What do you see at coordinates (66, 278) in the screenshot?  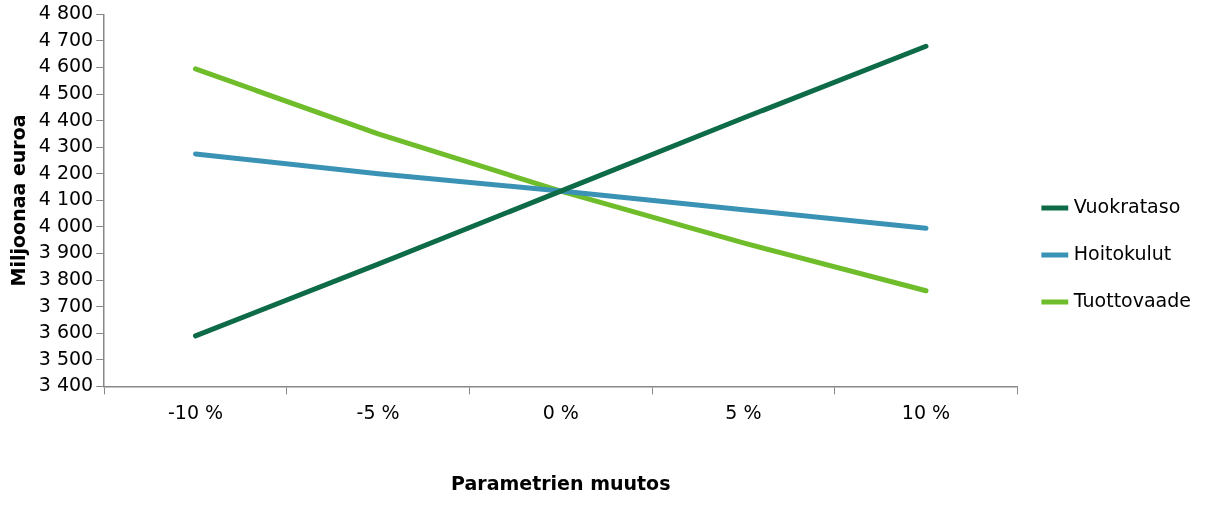 I see `y-tick-label: 3 800` at bounding box center [66, 278].